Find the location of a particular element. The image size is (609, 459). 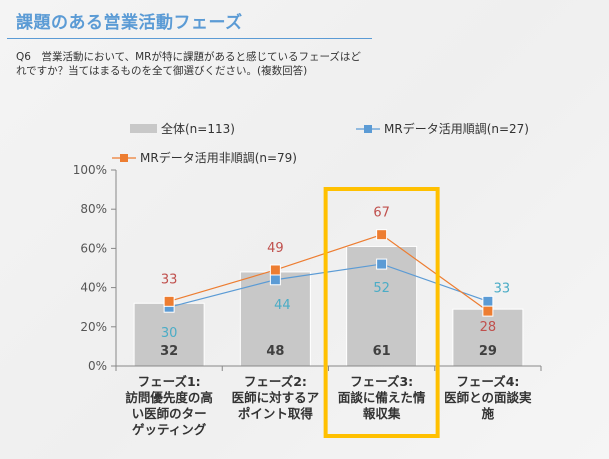

bar-value-label: 29 is located at coordinates (488, 351).